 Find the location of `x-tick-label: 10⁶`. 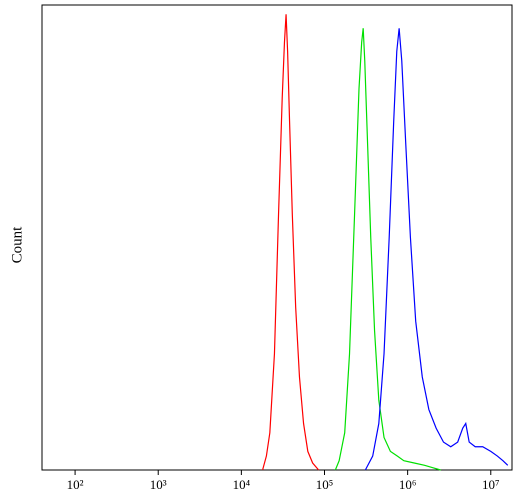

x-tick-label: 10⁶ is located at coordinates (408, 484).